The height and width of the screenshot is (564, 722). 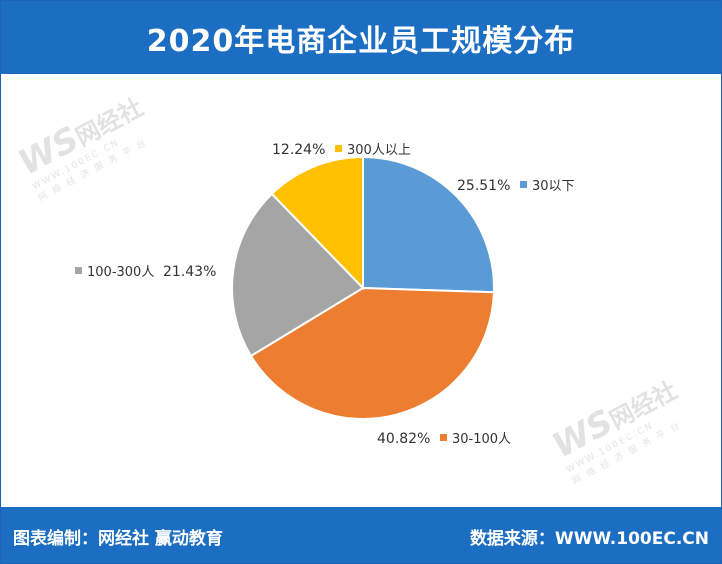 I want to click on slice-label: 40.82% 30-100人, so click(x=444, y=439).